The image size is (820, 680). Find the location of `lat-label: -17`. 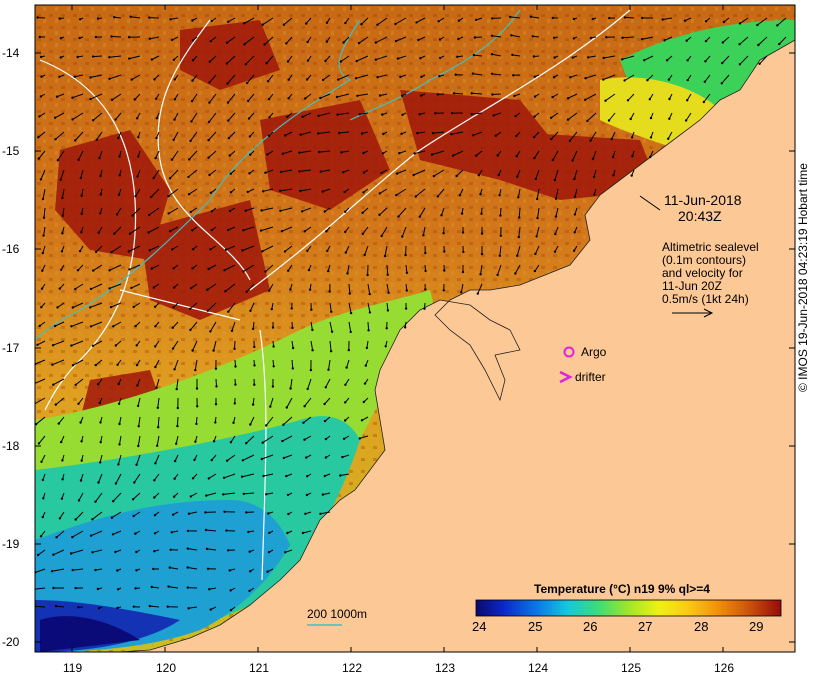

lat-label: -17 is located at coordinates (11, 348).